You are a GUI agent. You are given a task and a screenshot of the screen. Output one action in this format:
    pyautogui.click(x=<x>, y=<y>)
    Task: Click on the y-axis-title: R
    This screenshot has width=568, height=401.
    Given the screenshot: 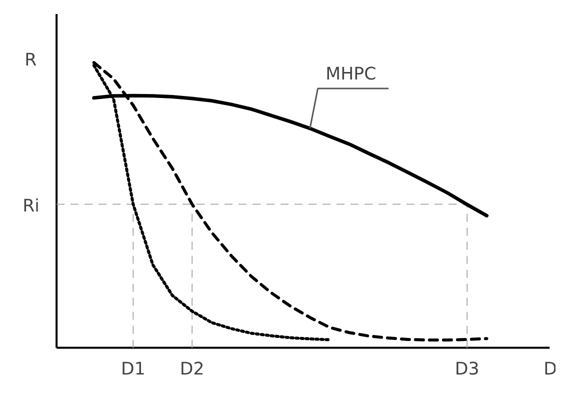 What is the action you would take?
    pyautogui.click(x=30, y=60)
    